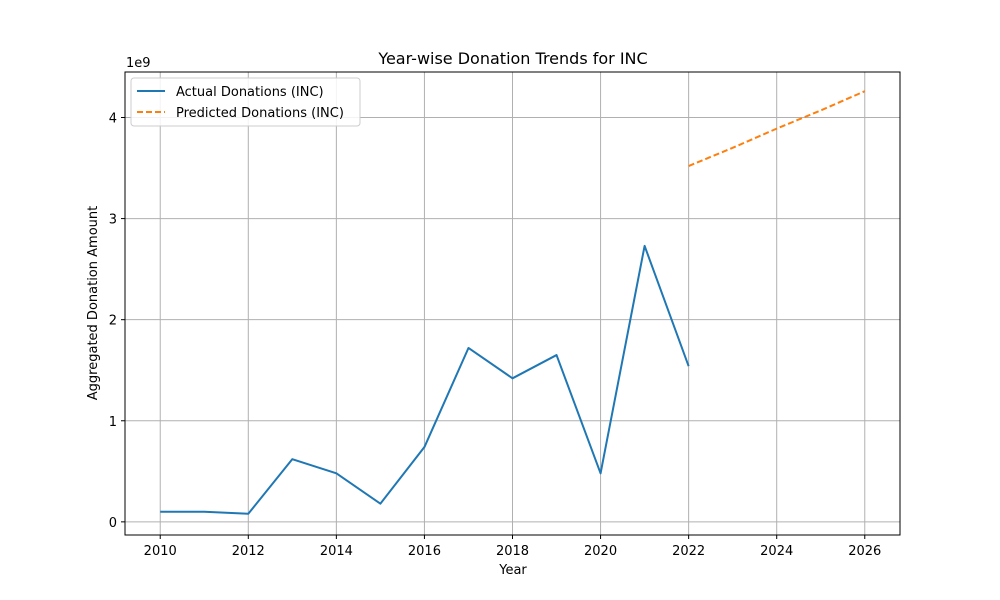 The image size is (1000, 600). What do you see at coordinates (113, 523) in the screenshot?
I see `y-tick-label: 0` at bounding box center [113, 523].